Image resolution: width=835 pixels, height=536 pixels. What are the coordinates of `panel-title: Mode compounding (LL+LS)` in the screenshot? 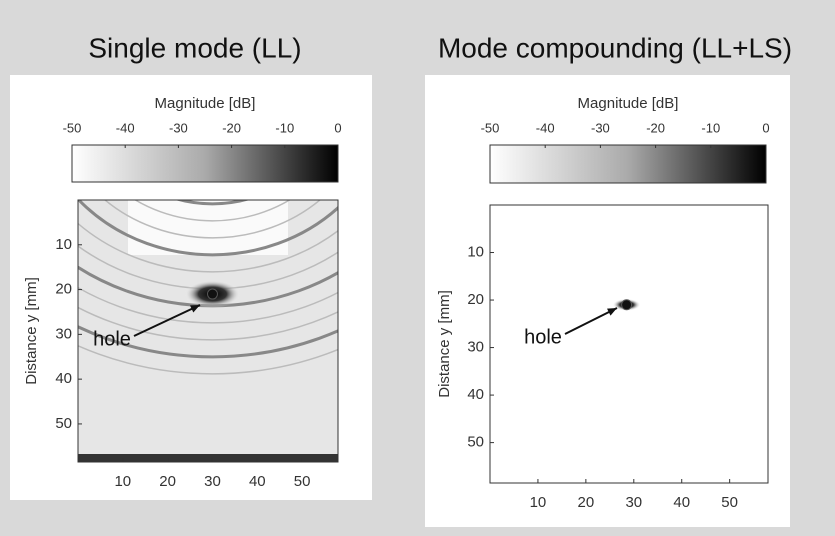 It's located at (615, 47).